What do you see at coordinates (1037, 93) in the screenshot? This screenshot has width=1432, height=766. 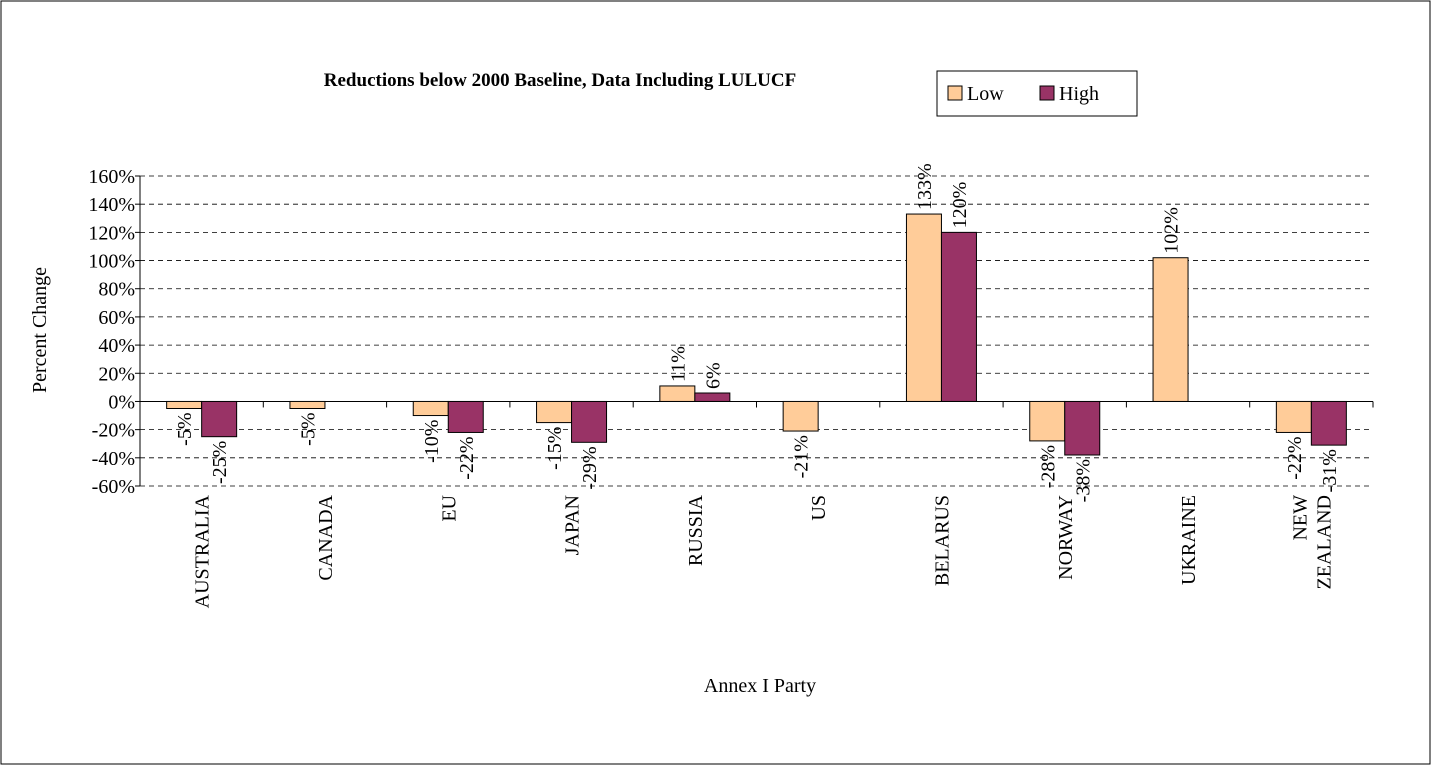 I see `legend-box` at bounding box center [1037, 93].